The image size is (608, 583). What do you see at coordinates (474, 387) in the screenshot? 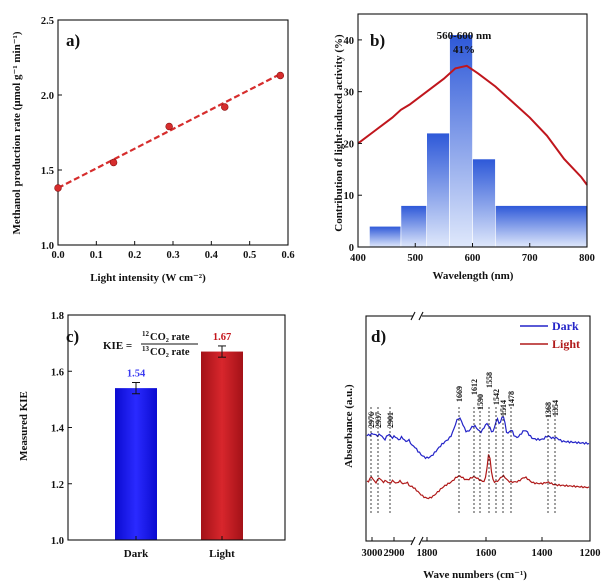
I see `panel-d-peak-label: 1612` at bounding box center [474, 387].